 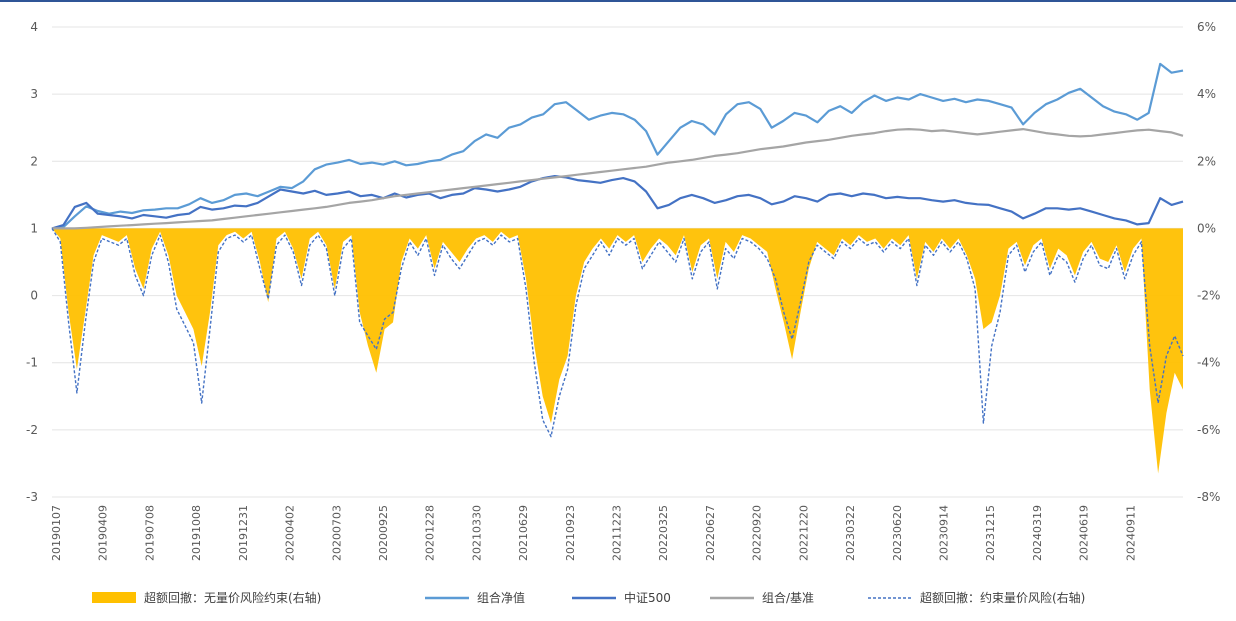 I want to click on left-axis-tick: 0, so click(x=34, y=296).